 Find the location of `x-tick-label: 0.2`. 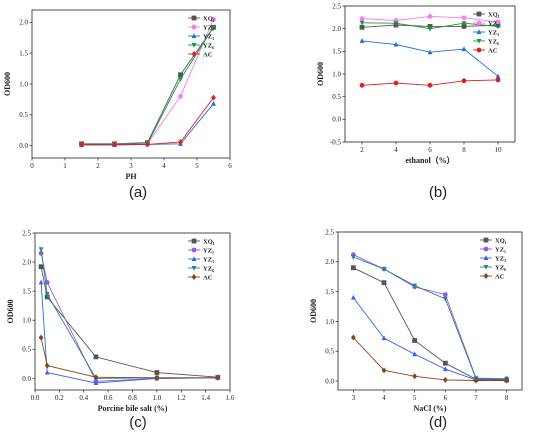

x-tick-label: 0.2 is located at coordinates (59, 398).